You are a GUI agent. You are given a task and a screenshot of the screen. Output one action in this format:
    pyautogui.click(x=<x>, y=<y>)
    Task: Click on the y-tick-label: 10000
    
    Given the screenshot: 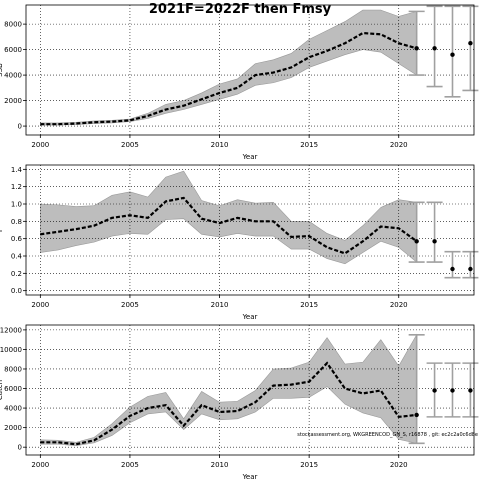 What is the action you would take?
    pyautogui.click(x=11, y=350)
    